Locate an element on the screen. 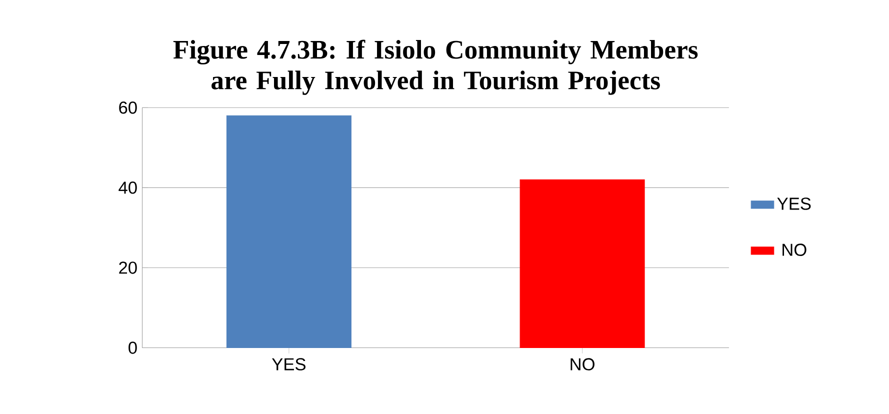 This screenshot has height=414, width=889. y-tick-label: 60 is located at coordinates (128, 108).